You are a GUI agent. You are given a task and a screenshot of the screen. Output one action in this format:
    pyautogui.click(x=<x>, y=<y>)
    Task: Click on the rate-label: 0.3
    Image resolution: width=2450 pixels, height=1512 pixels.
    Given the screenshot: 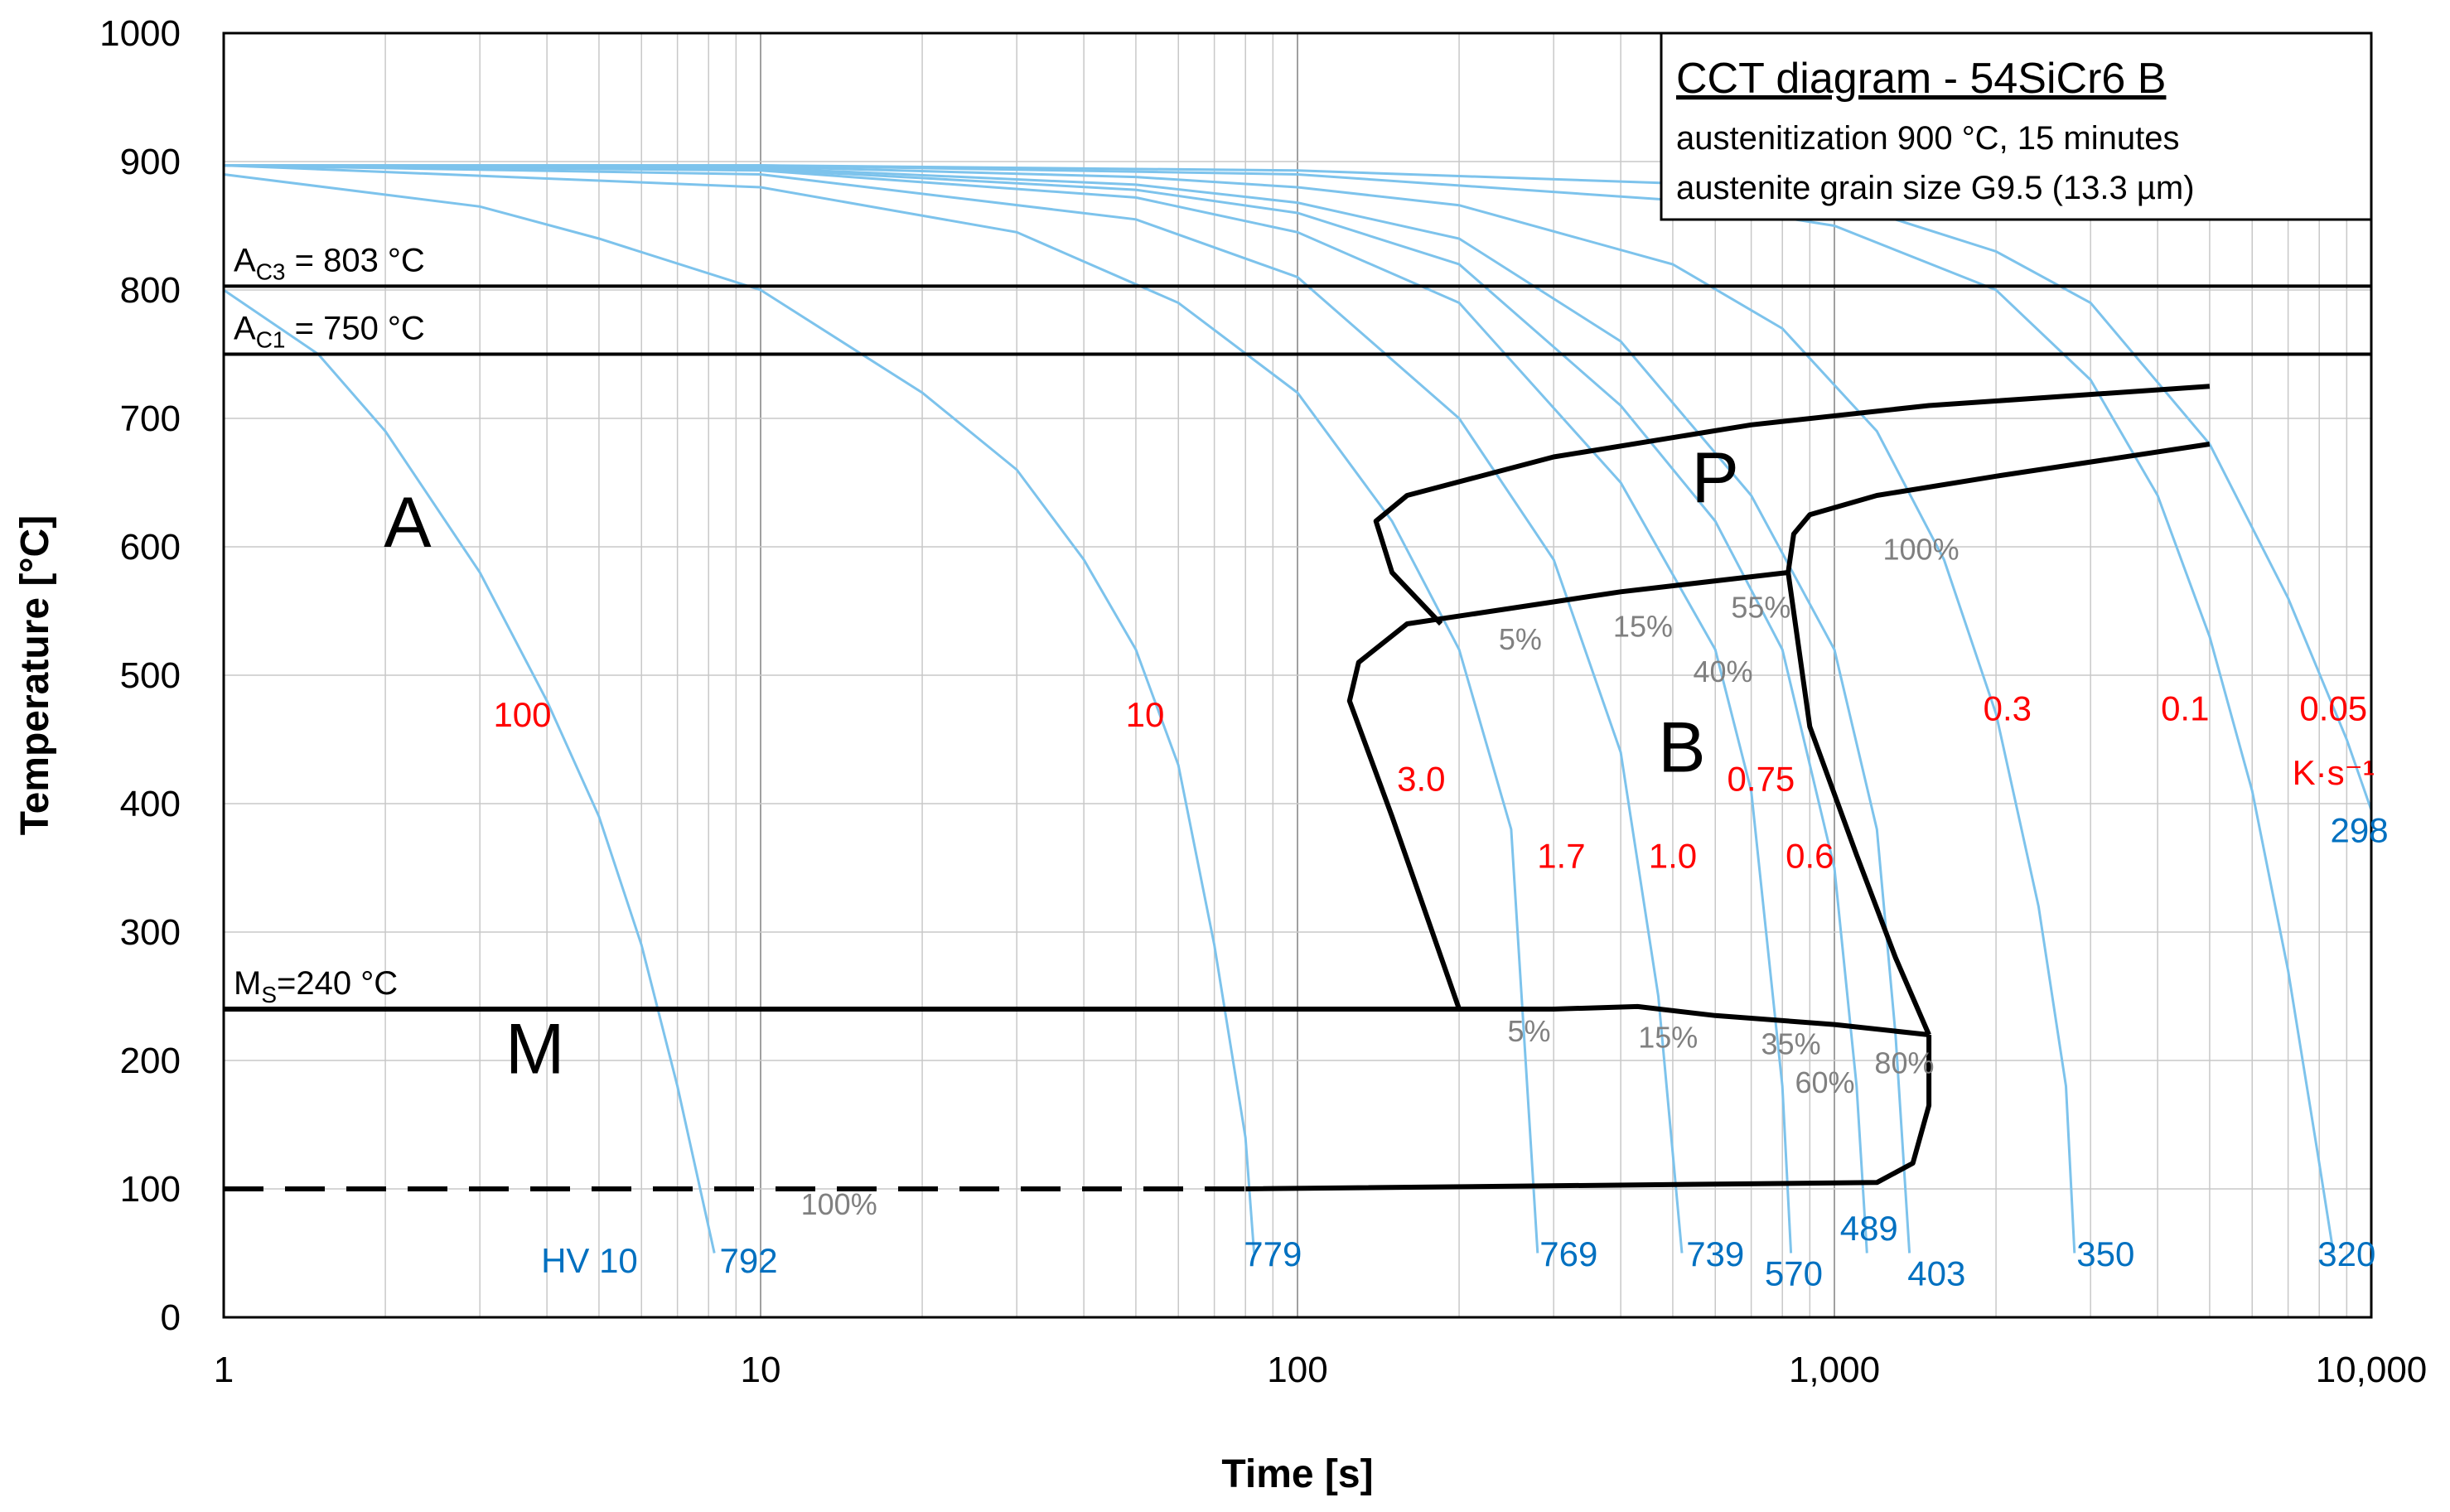 What is the action you would take?
    pyautogui.click(x=2008, y=707)
    